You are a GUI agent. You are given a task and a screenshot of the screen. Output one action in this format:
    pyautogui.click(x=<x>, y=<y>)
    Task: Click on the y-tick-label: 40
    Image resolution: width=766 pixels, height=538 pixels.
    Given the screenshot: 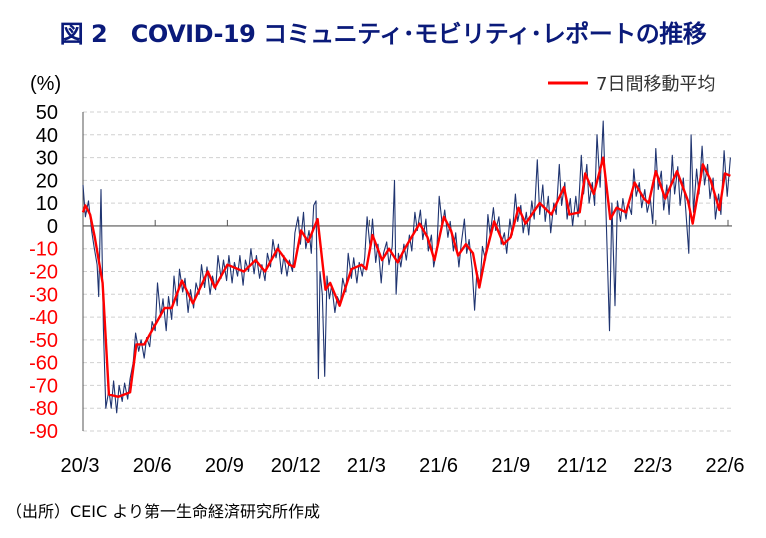 What is the action you would take?
    pyautogui.click(x=47, y=136)
    